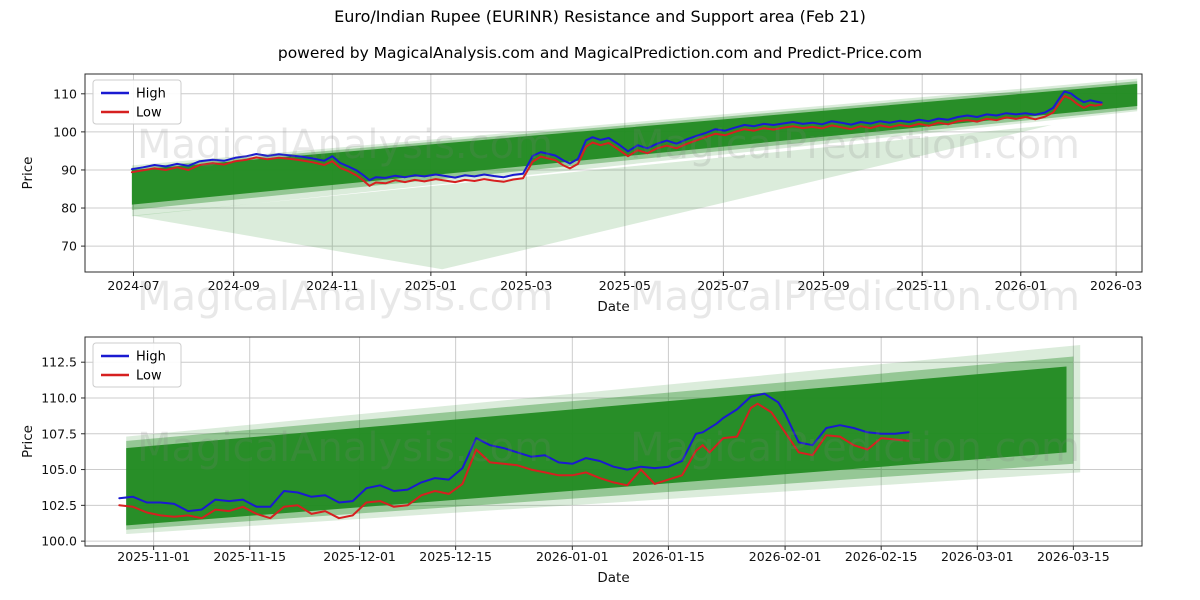  Describe the element at coordinates (59, 469) in the screenshot. I see `y-tick-label: 105.0` at that location.